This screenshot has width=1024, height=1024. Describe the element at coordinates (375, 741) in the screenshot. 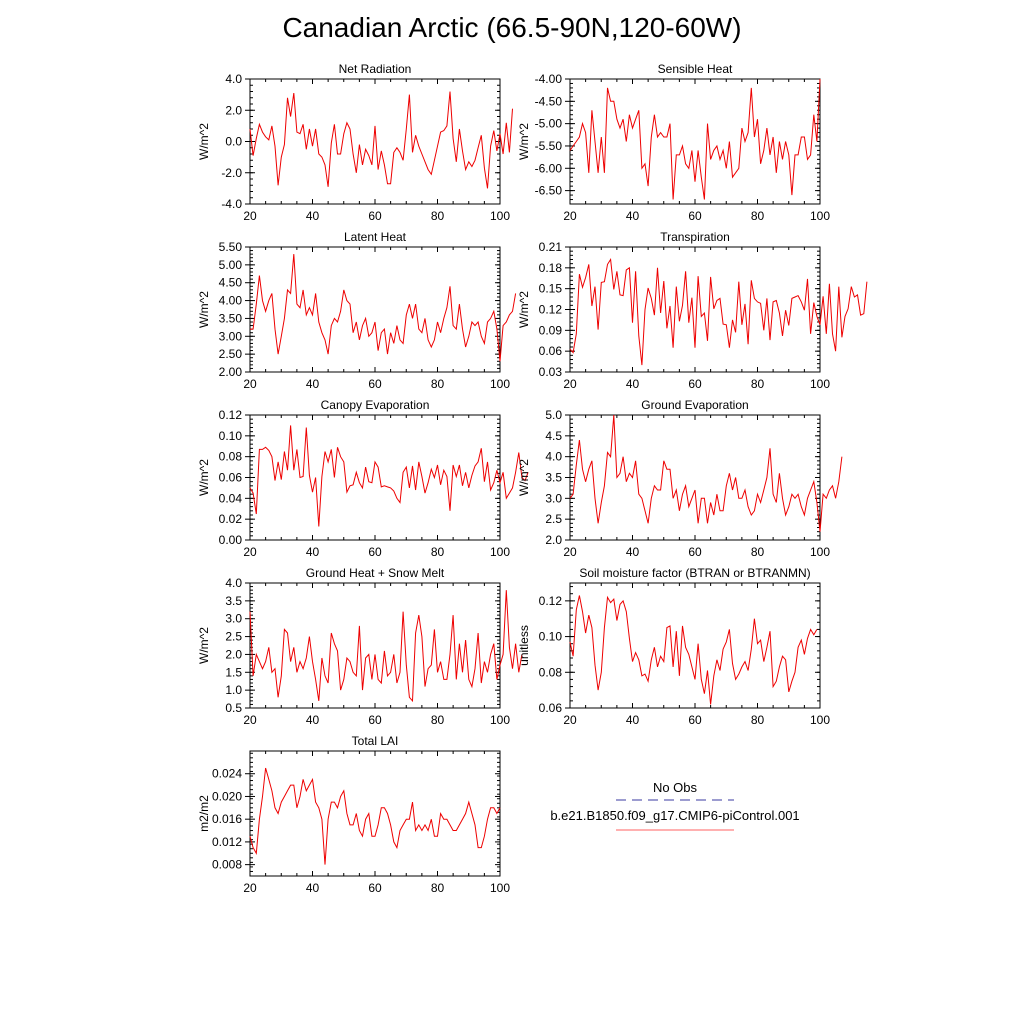

I see `panel-title: Total LAI` at that location.